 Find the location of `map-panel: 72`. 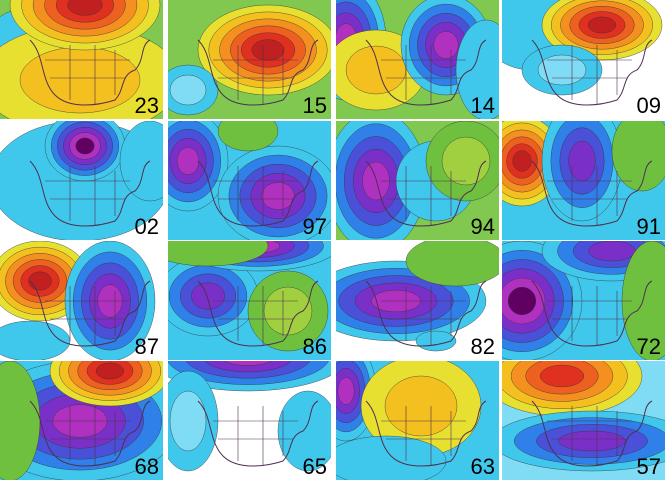

map-panel: 72 is located at coordinates (583, 300).